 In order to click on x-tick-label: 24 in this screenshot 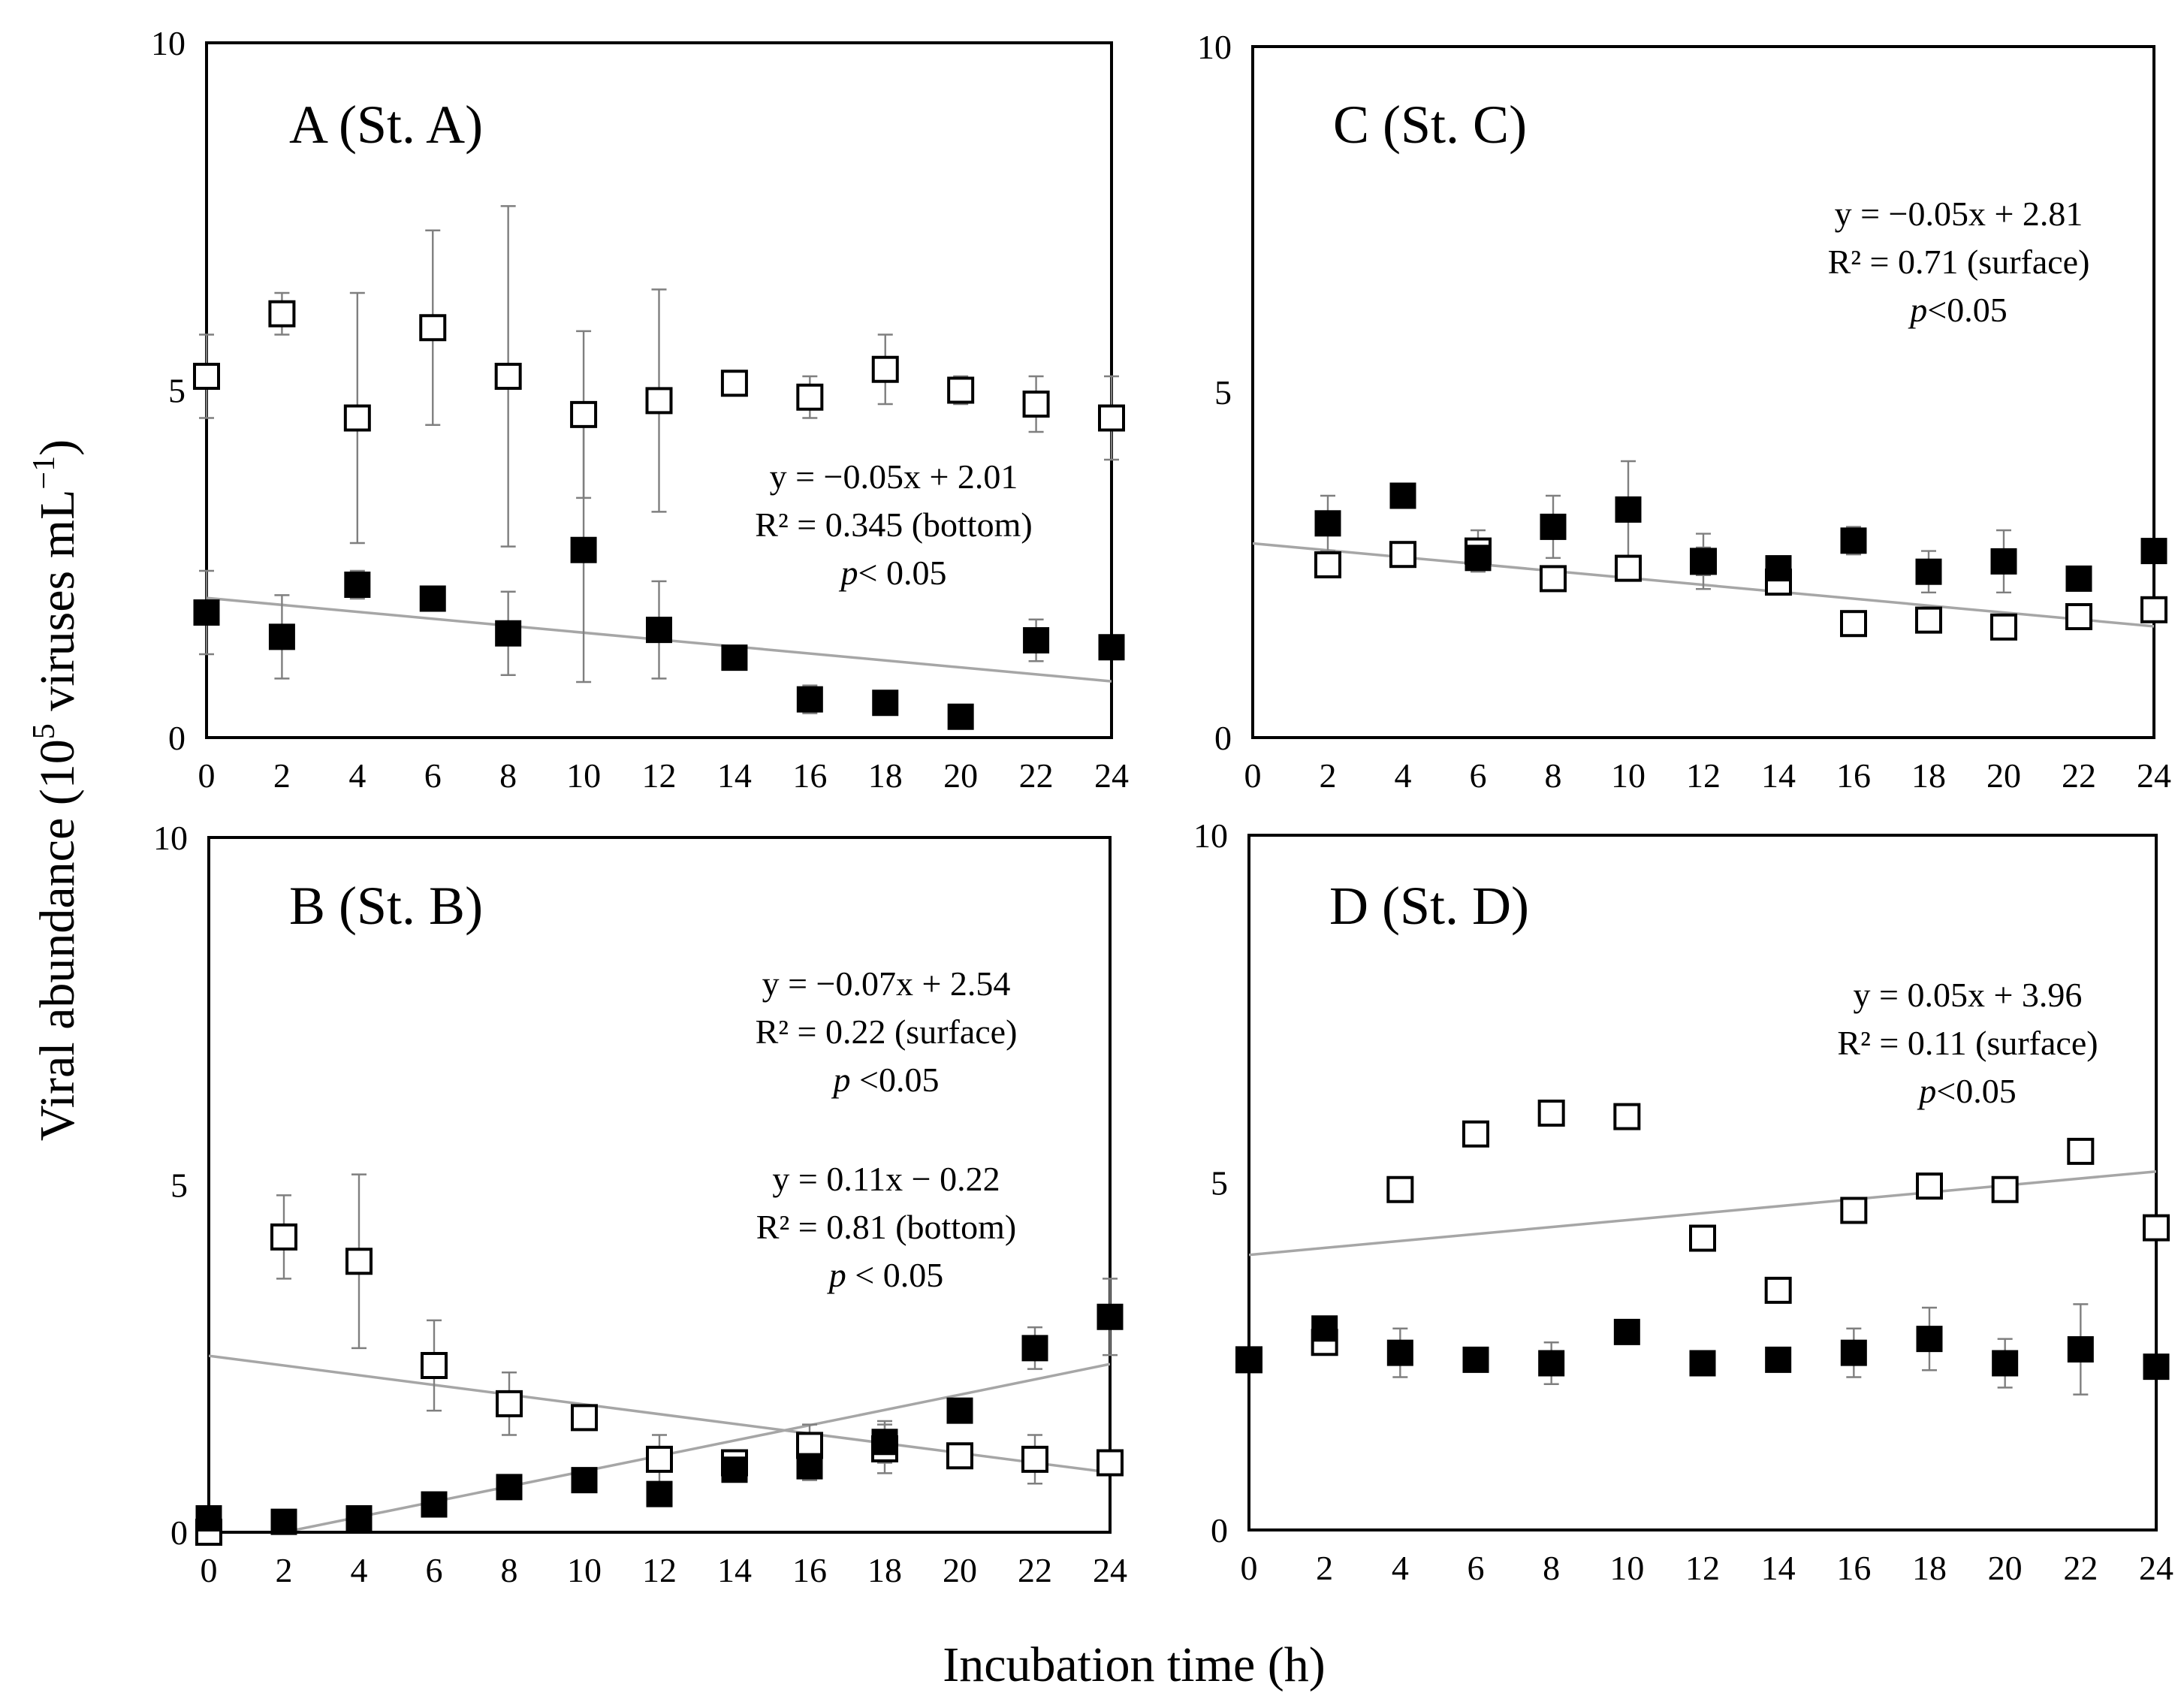, I will do `click(1111, 776)`.